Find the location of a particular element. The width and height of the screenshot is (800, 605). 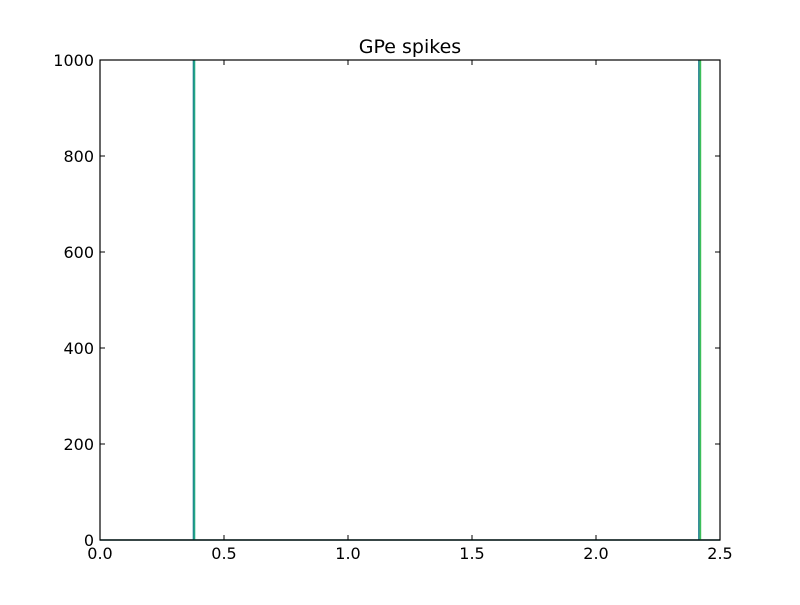

x-tick-label: 2.0 is located at coordinates (595, 553).